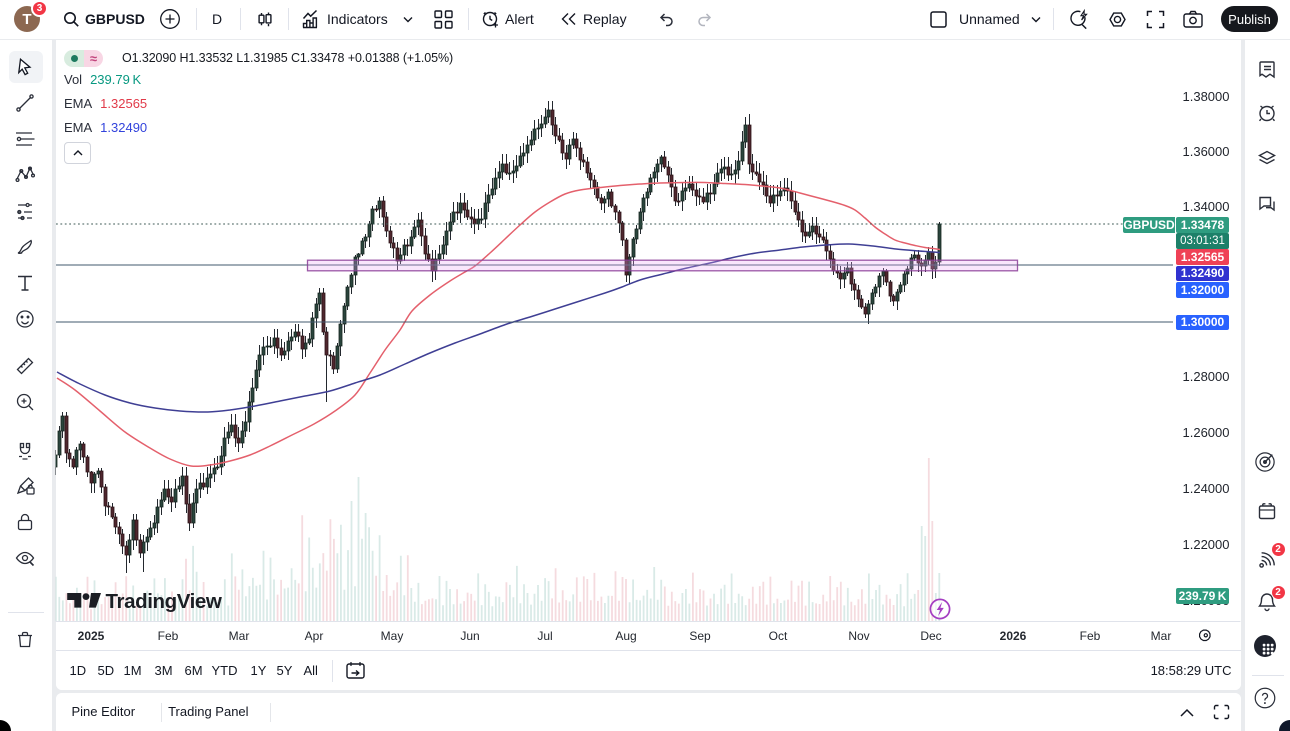 This screenshot has width=1290, height=731. Describe the element at coordinates (392, 636) in the screenshot. I see `svg-text: May` at that location.